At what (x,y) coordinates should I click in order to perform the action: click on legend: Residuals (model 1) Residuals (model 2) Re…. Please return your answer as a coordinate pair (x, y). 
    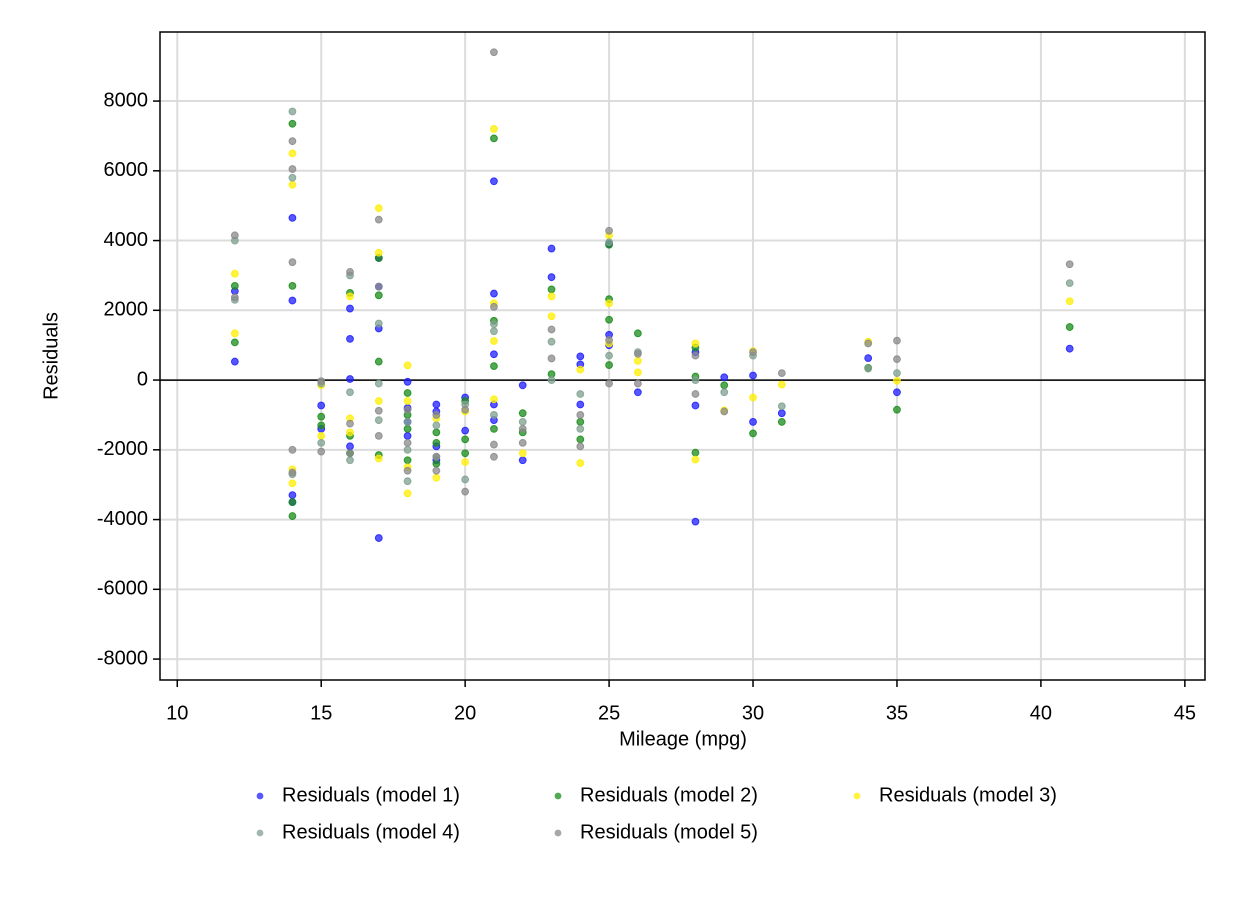
    Looking at the image, I should click on (656, 813).